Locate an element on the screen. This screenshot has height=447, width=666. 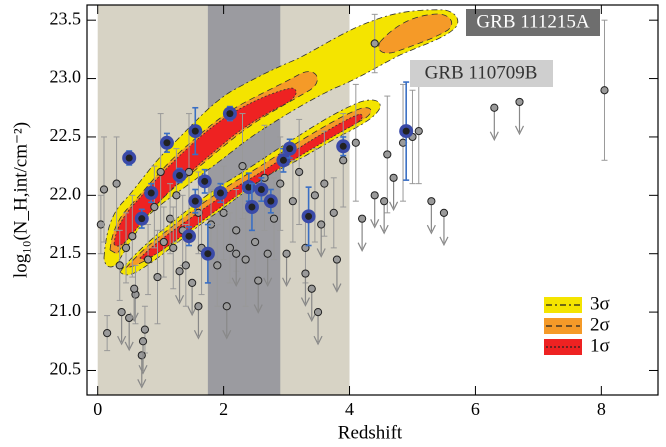
x-tick-label: 4 is located at coordinates (349, 409).